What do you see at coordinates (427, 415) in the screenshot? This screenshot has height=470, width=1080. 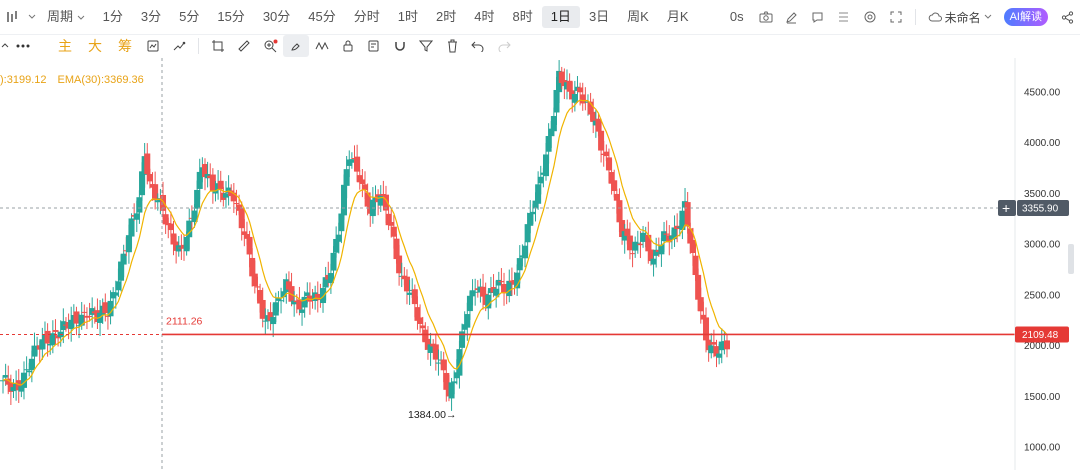 I see `low-price-label: 1384.00` at bounding box center [427, 415].